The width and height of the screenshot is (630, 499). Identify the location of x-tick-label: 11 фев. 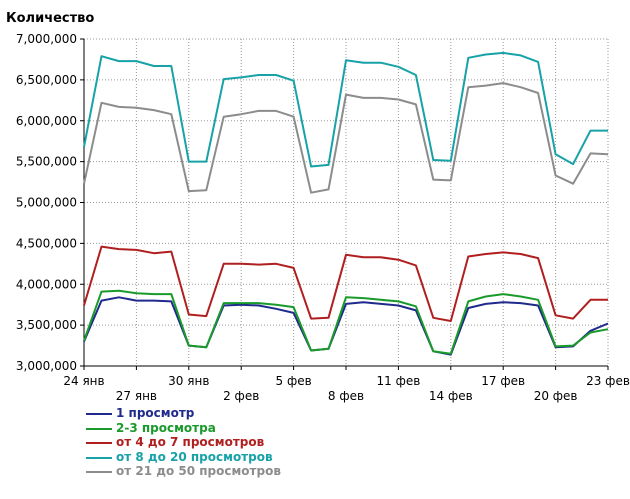
(398, 381).